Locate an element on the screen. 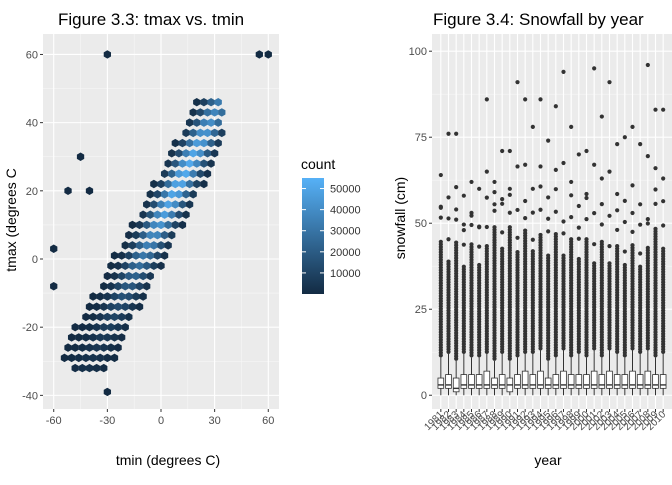  boxplot-year-1997 is located at coordinates (563, 232).